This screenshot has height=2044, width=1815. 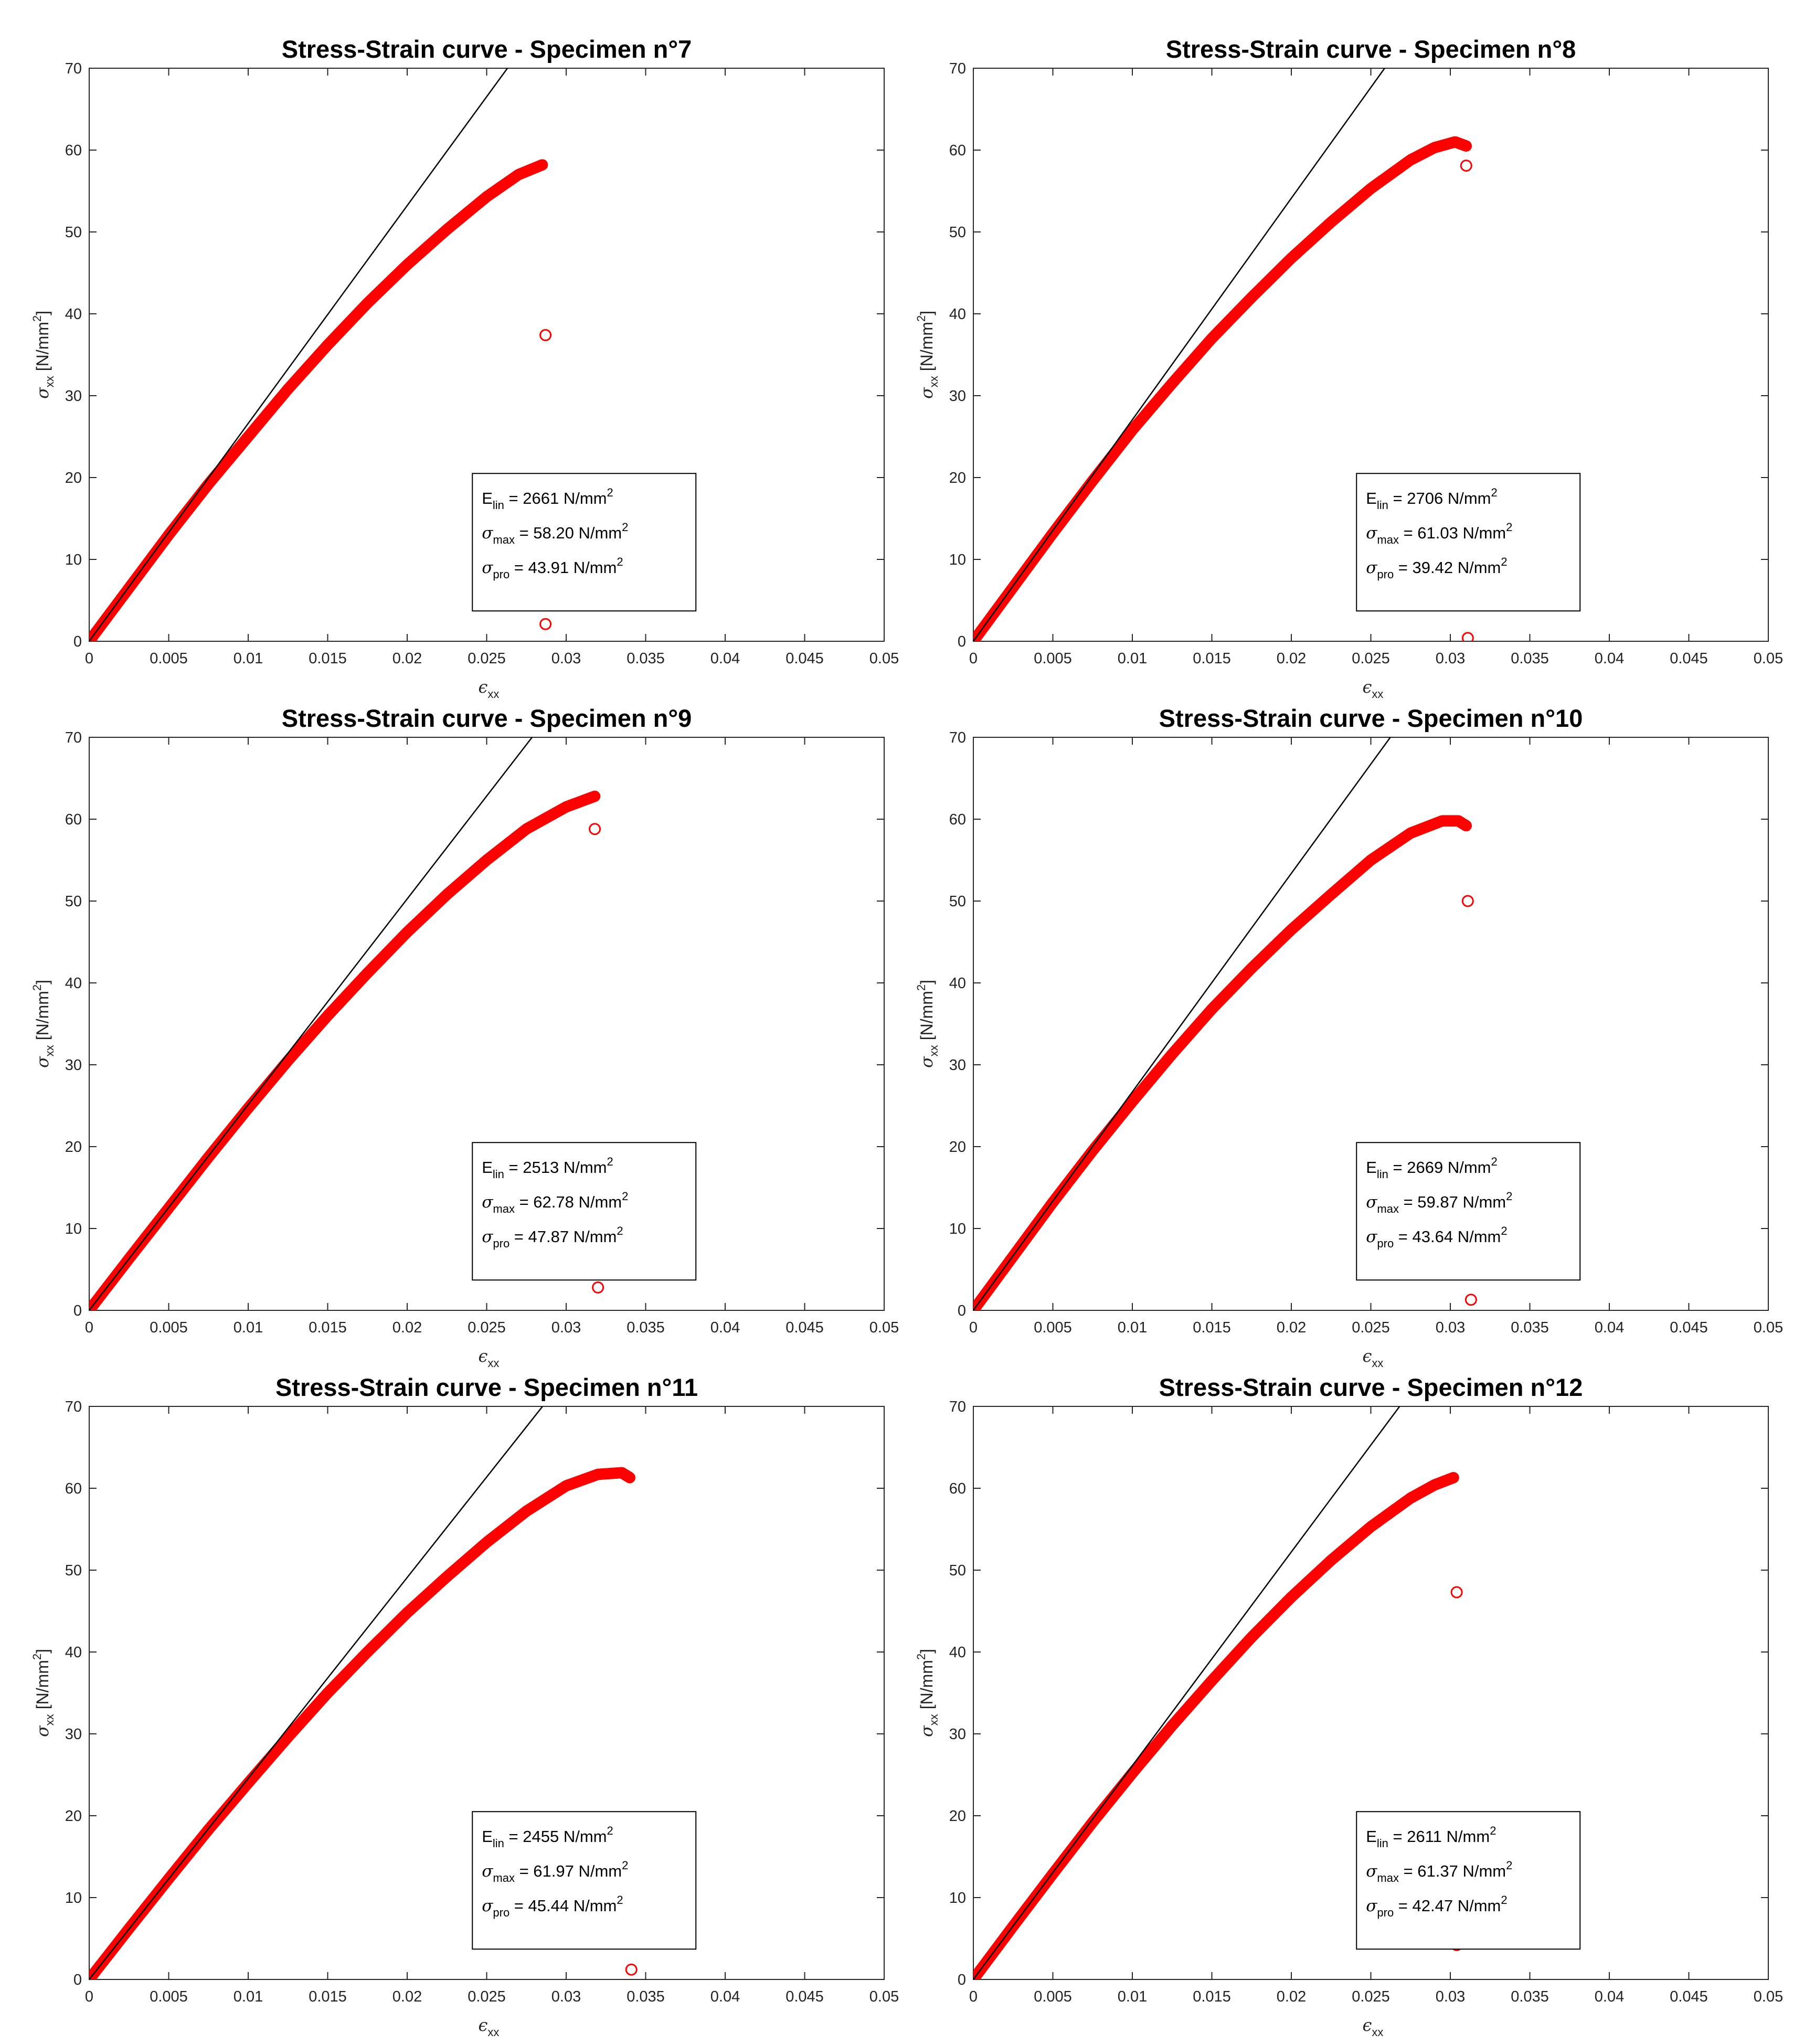 I want to click on plot-contents, so click(x=1225, y=1024).